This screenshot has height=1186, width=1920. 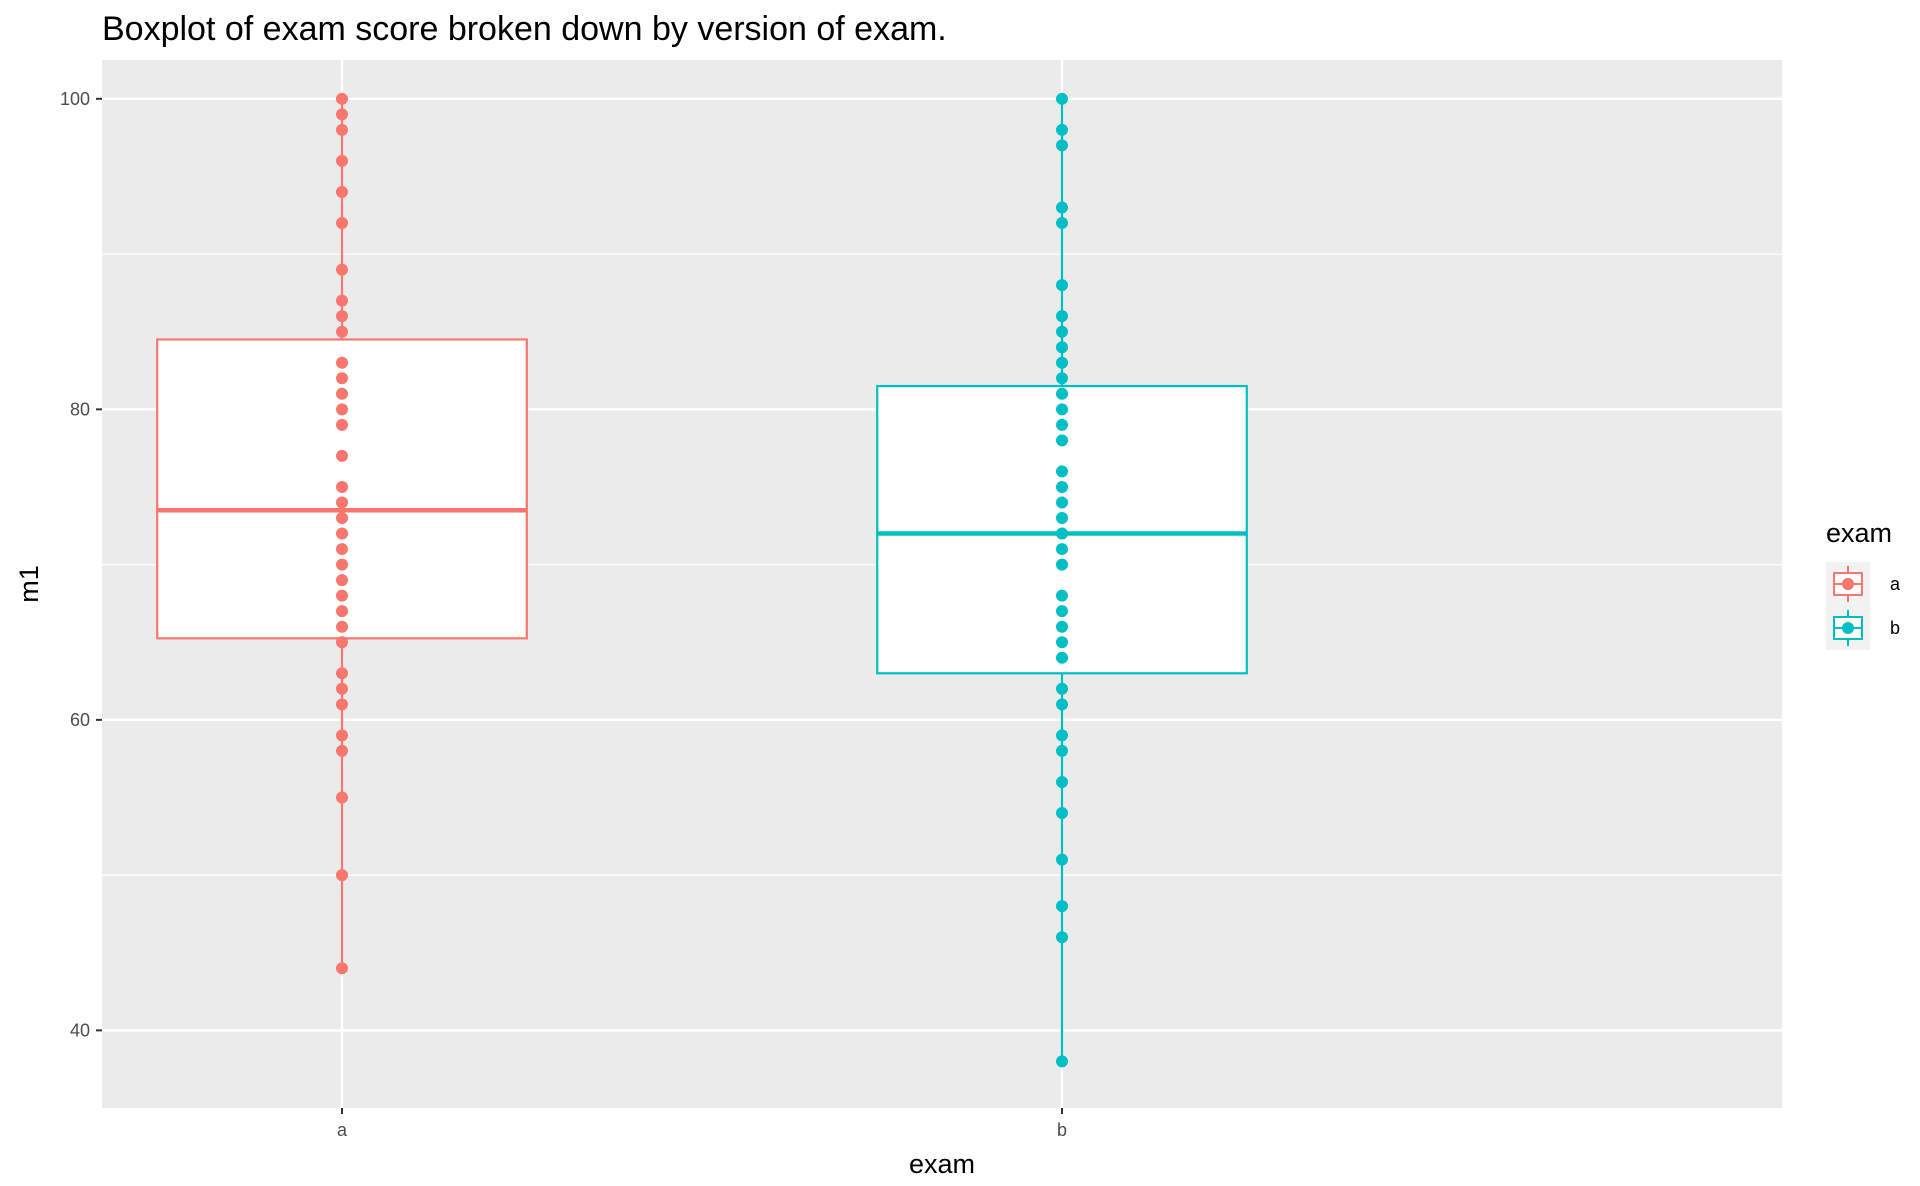 What do you see at coordinates (1863, 628) in the screenshot?
I see `legend-item-b: b` at bounding box center [1863, 628].